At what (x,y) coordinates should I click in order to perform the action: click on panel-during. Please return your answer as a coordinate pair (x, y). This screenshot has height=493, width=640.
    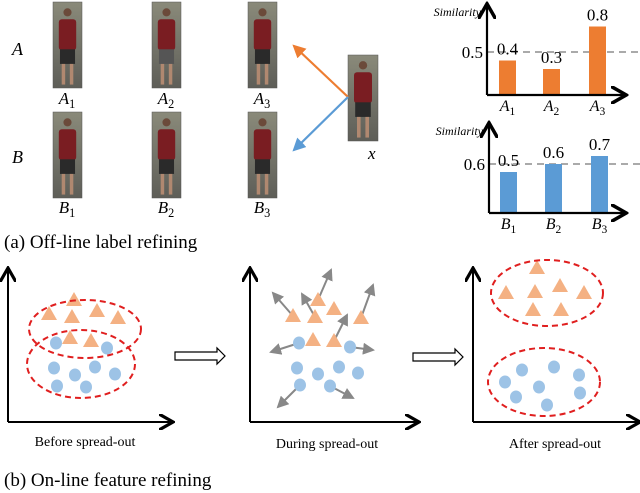
    Looking at the image, I should click on (333, 346).